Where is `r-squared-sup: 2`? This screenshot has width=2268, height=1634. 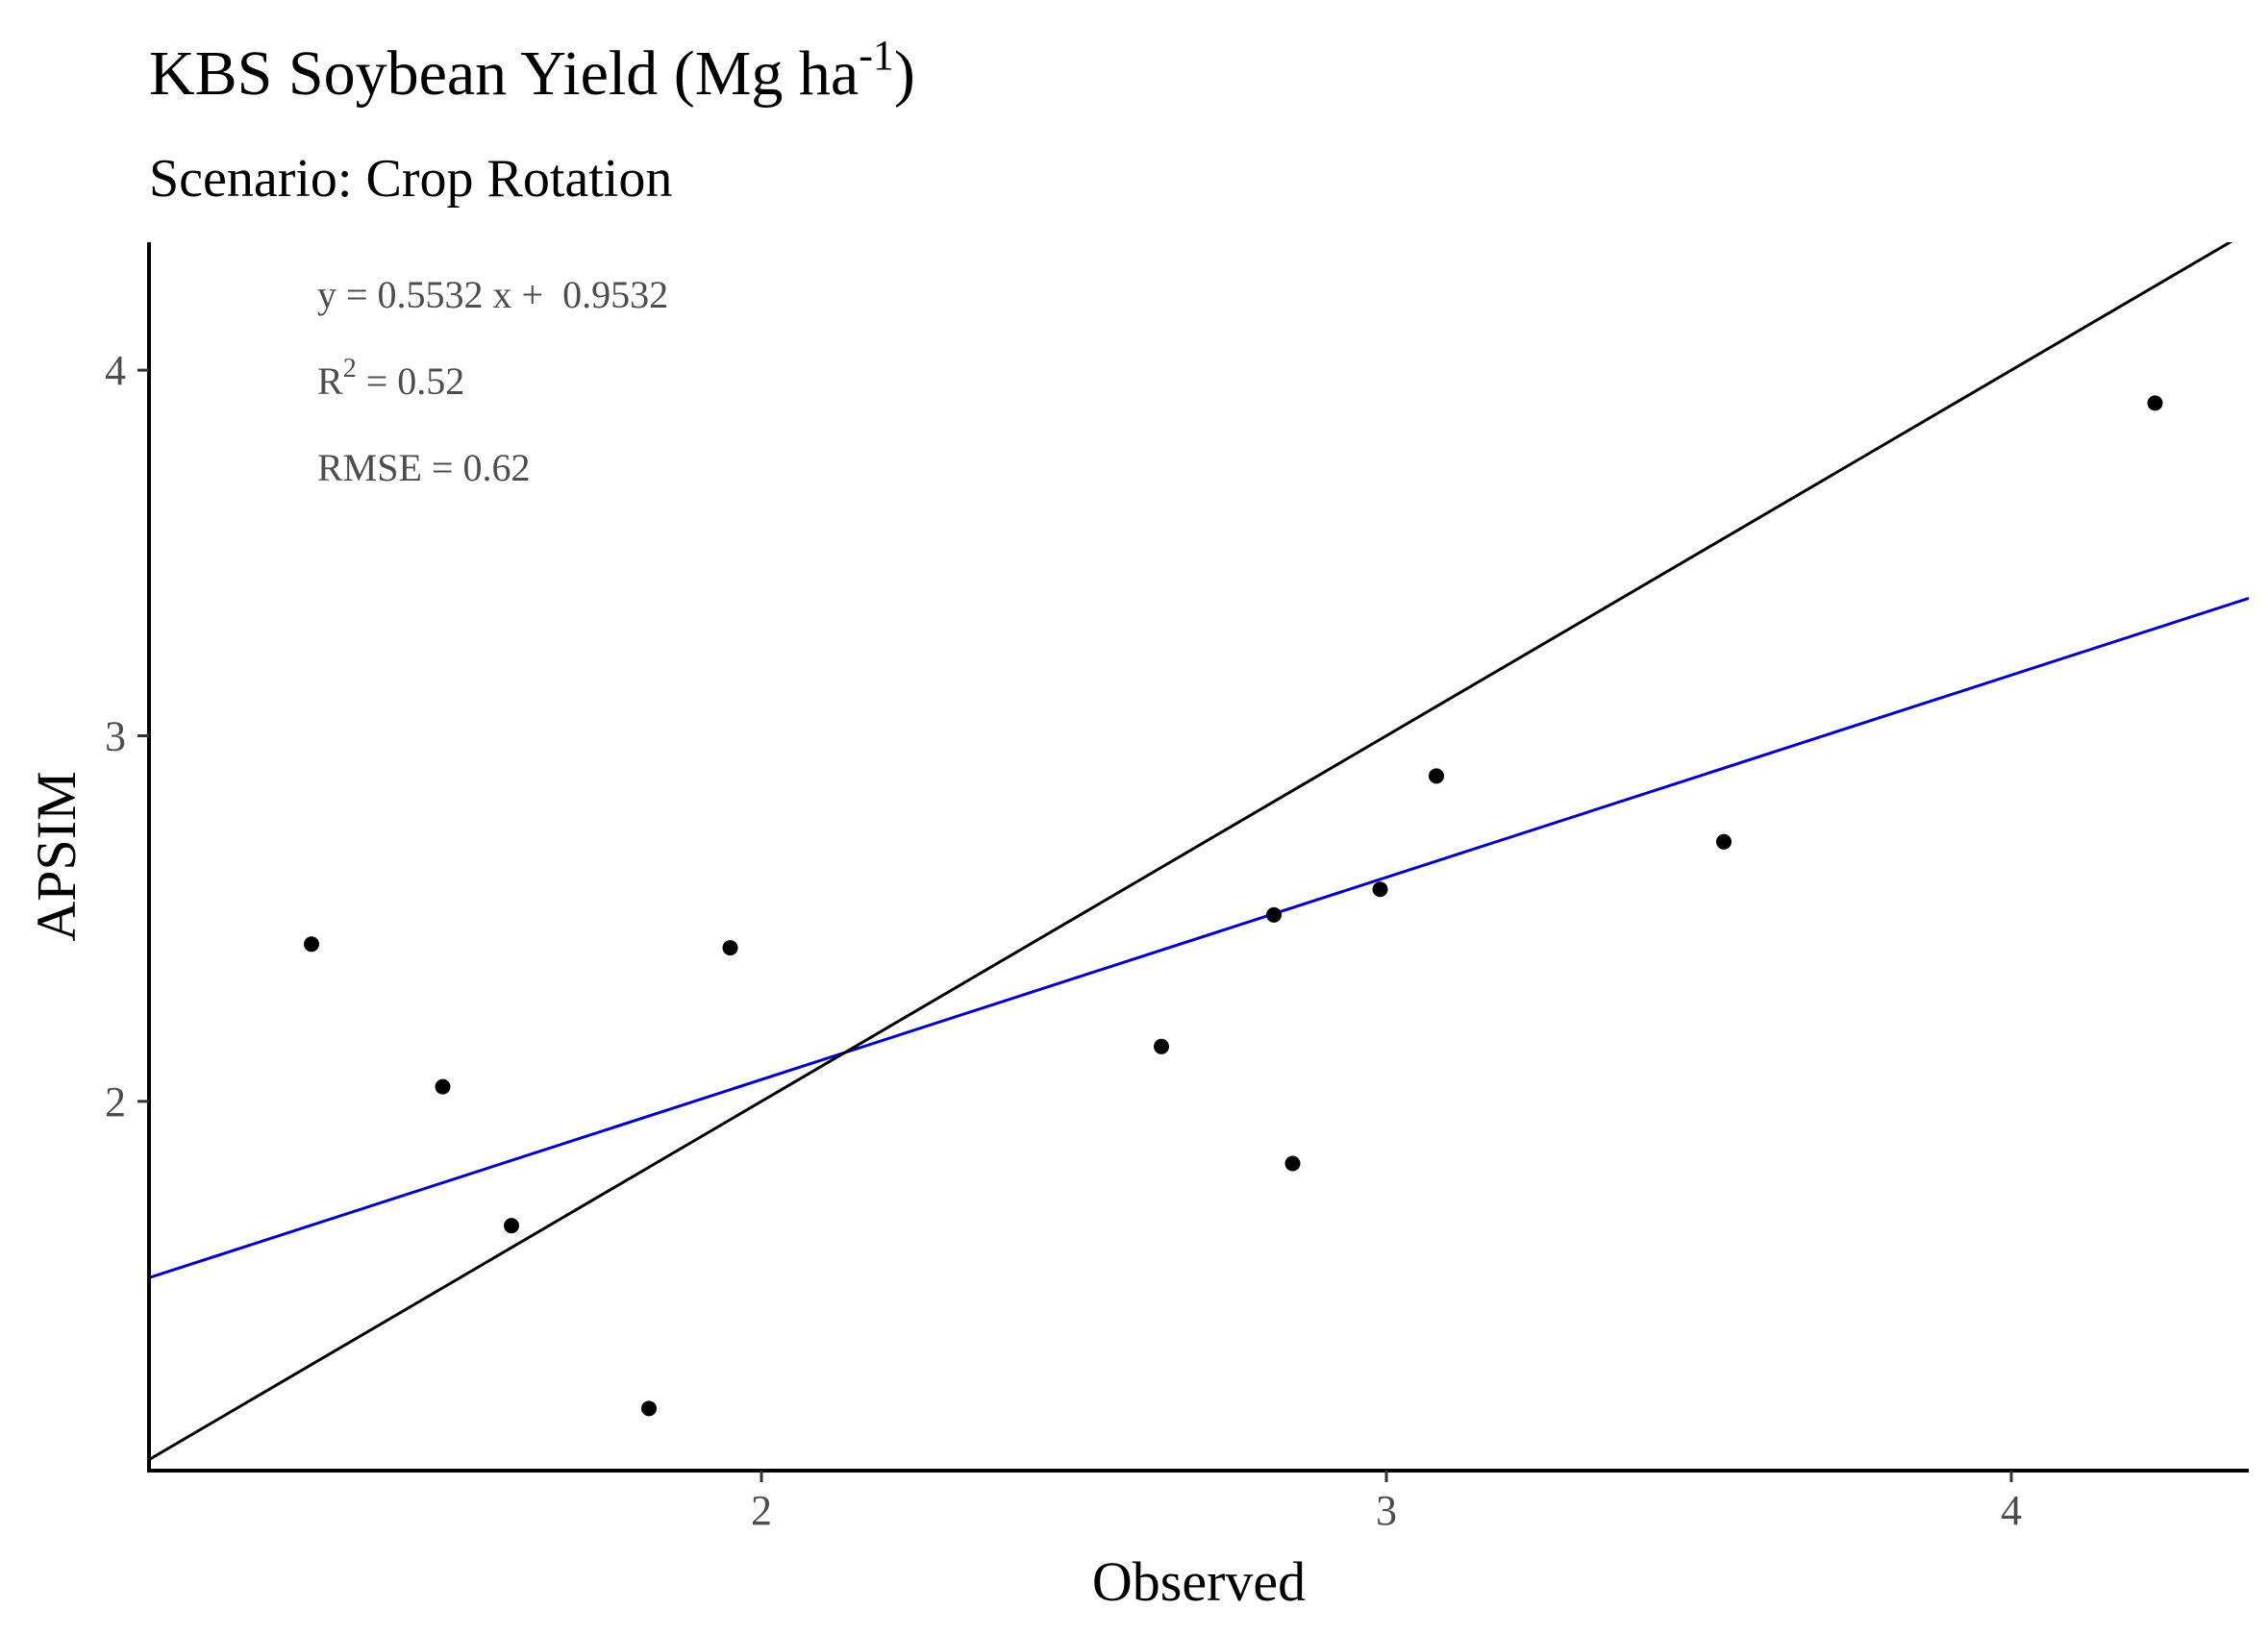 r-squared-sup: 2 is located at coordinates (350, 369).